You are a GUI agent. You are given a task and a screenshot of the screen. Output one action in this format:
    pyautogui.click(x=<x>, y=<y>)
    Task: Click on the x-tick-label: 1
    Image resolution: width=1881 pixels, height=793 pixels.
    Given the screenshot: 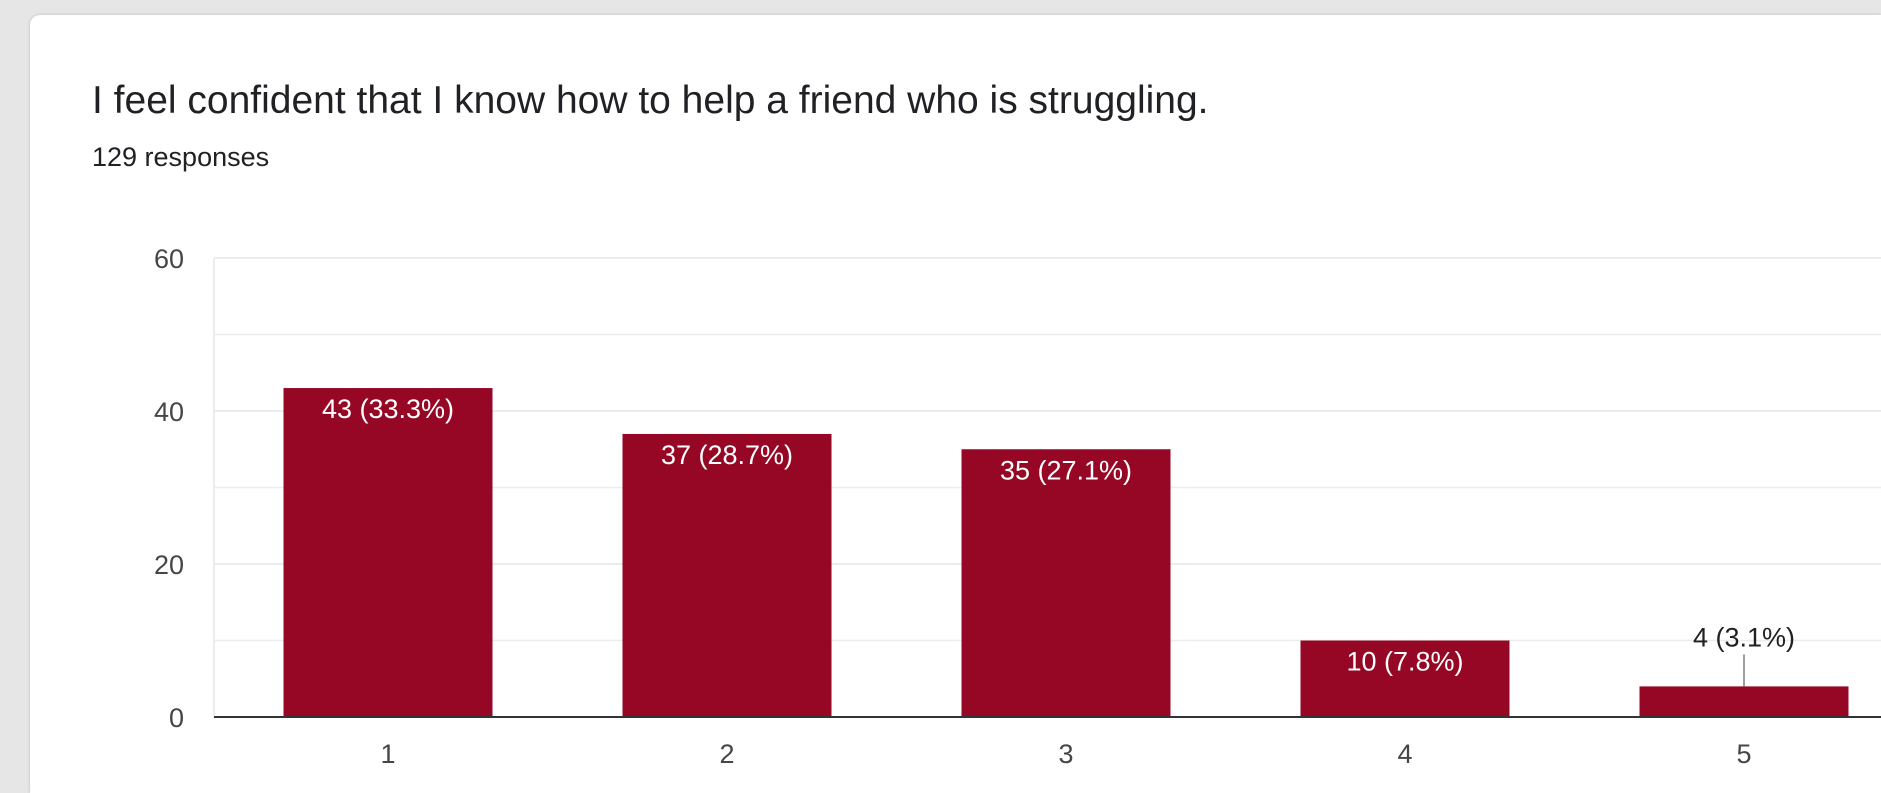 What is the action you would take?
    pyautogui.click(x=387, y=754)
    